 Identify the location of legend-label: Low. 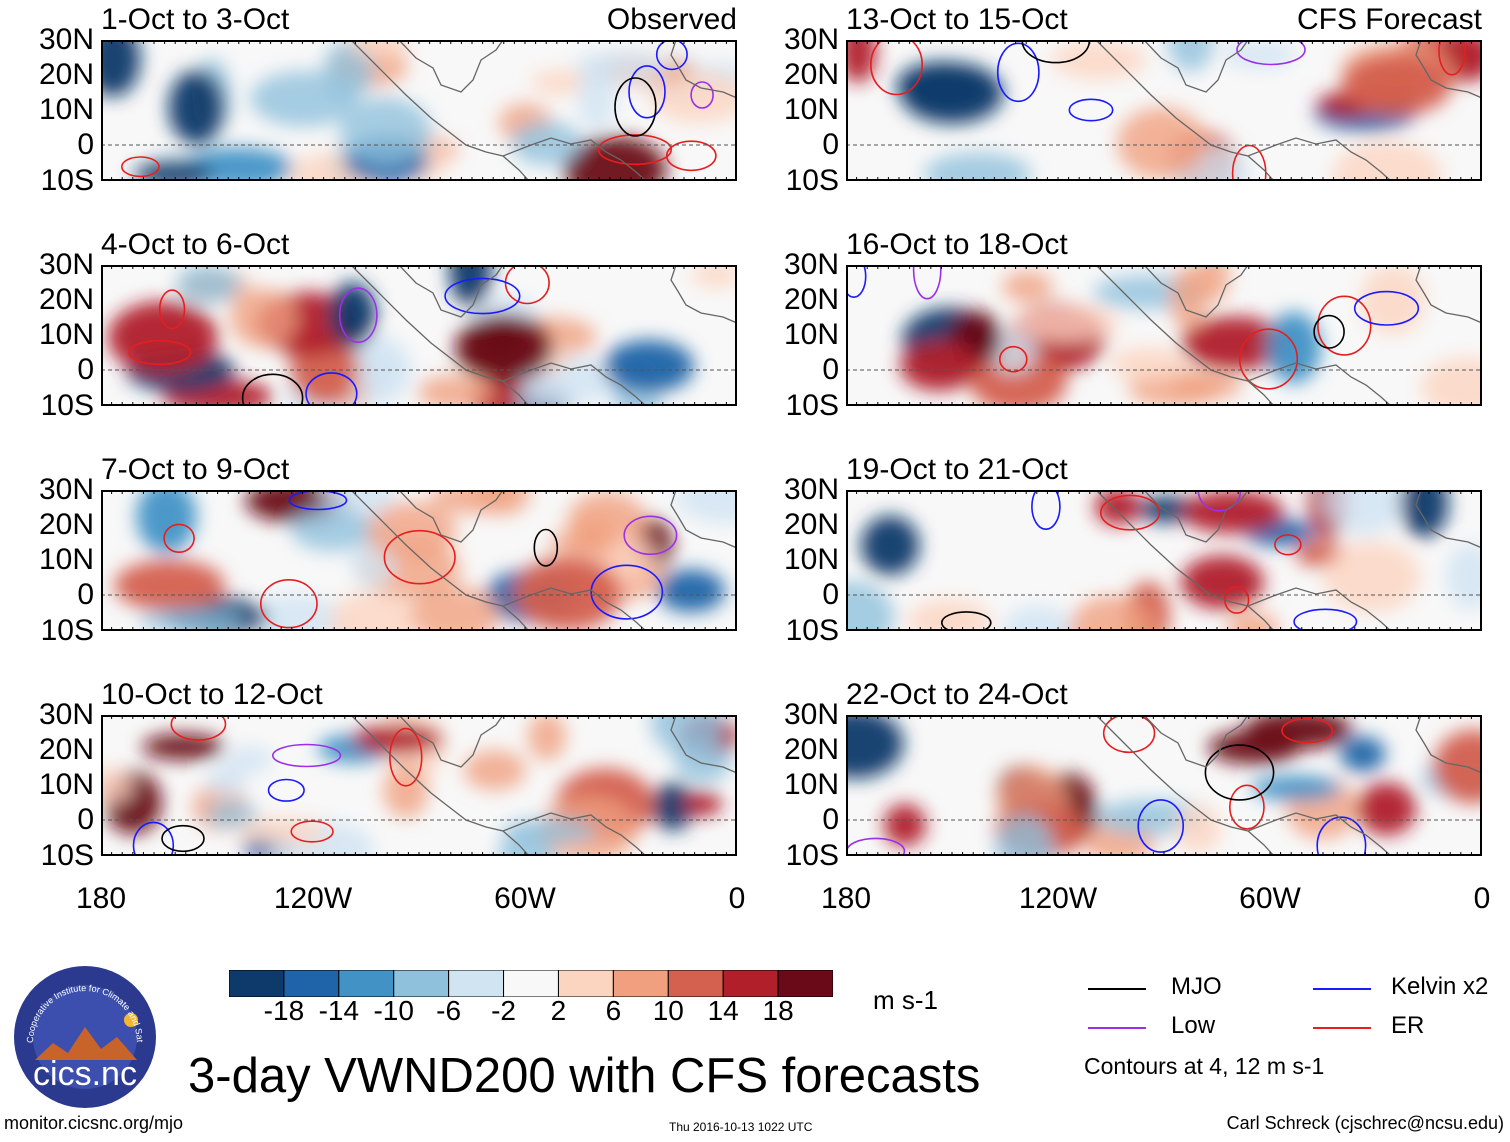
(1193, 1025).